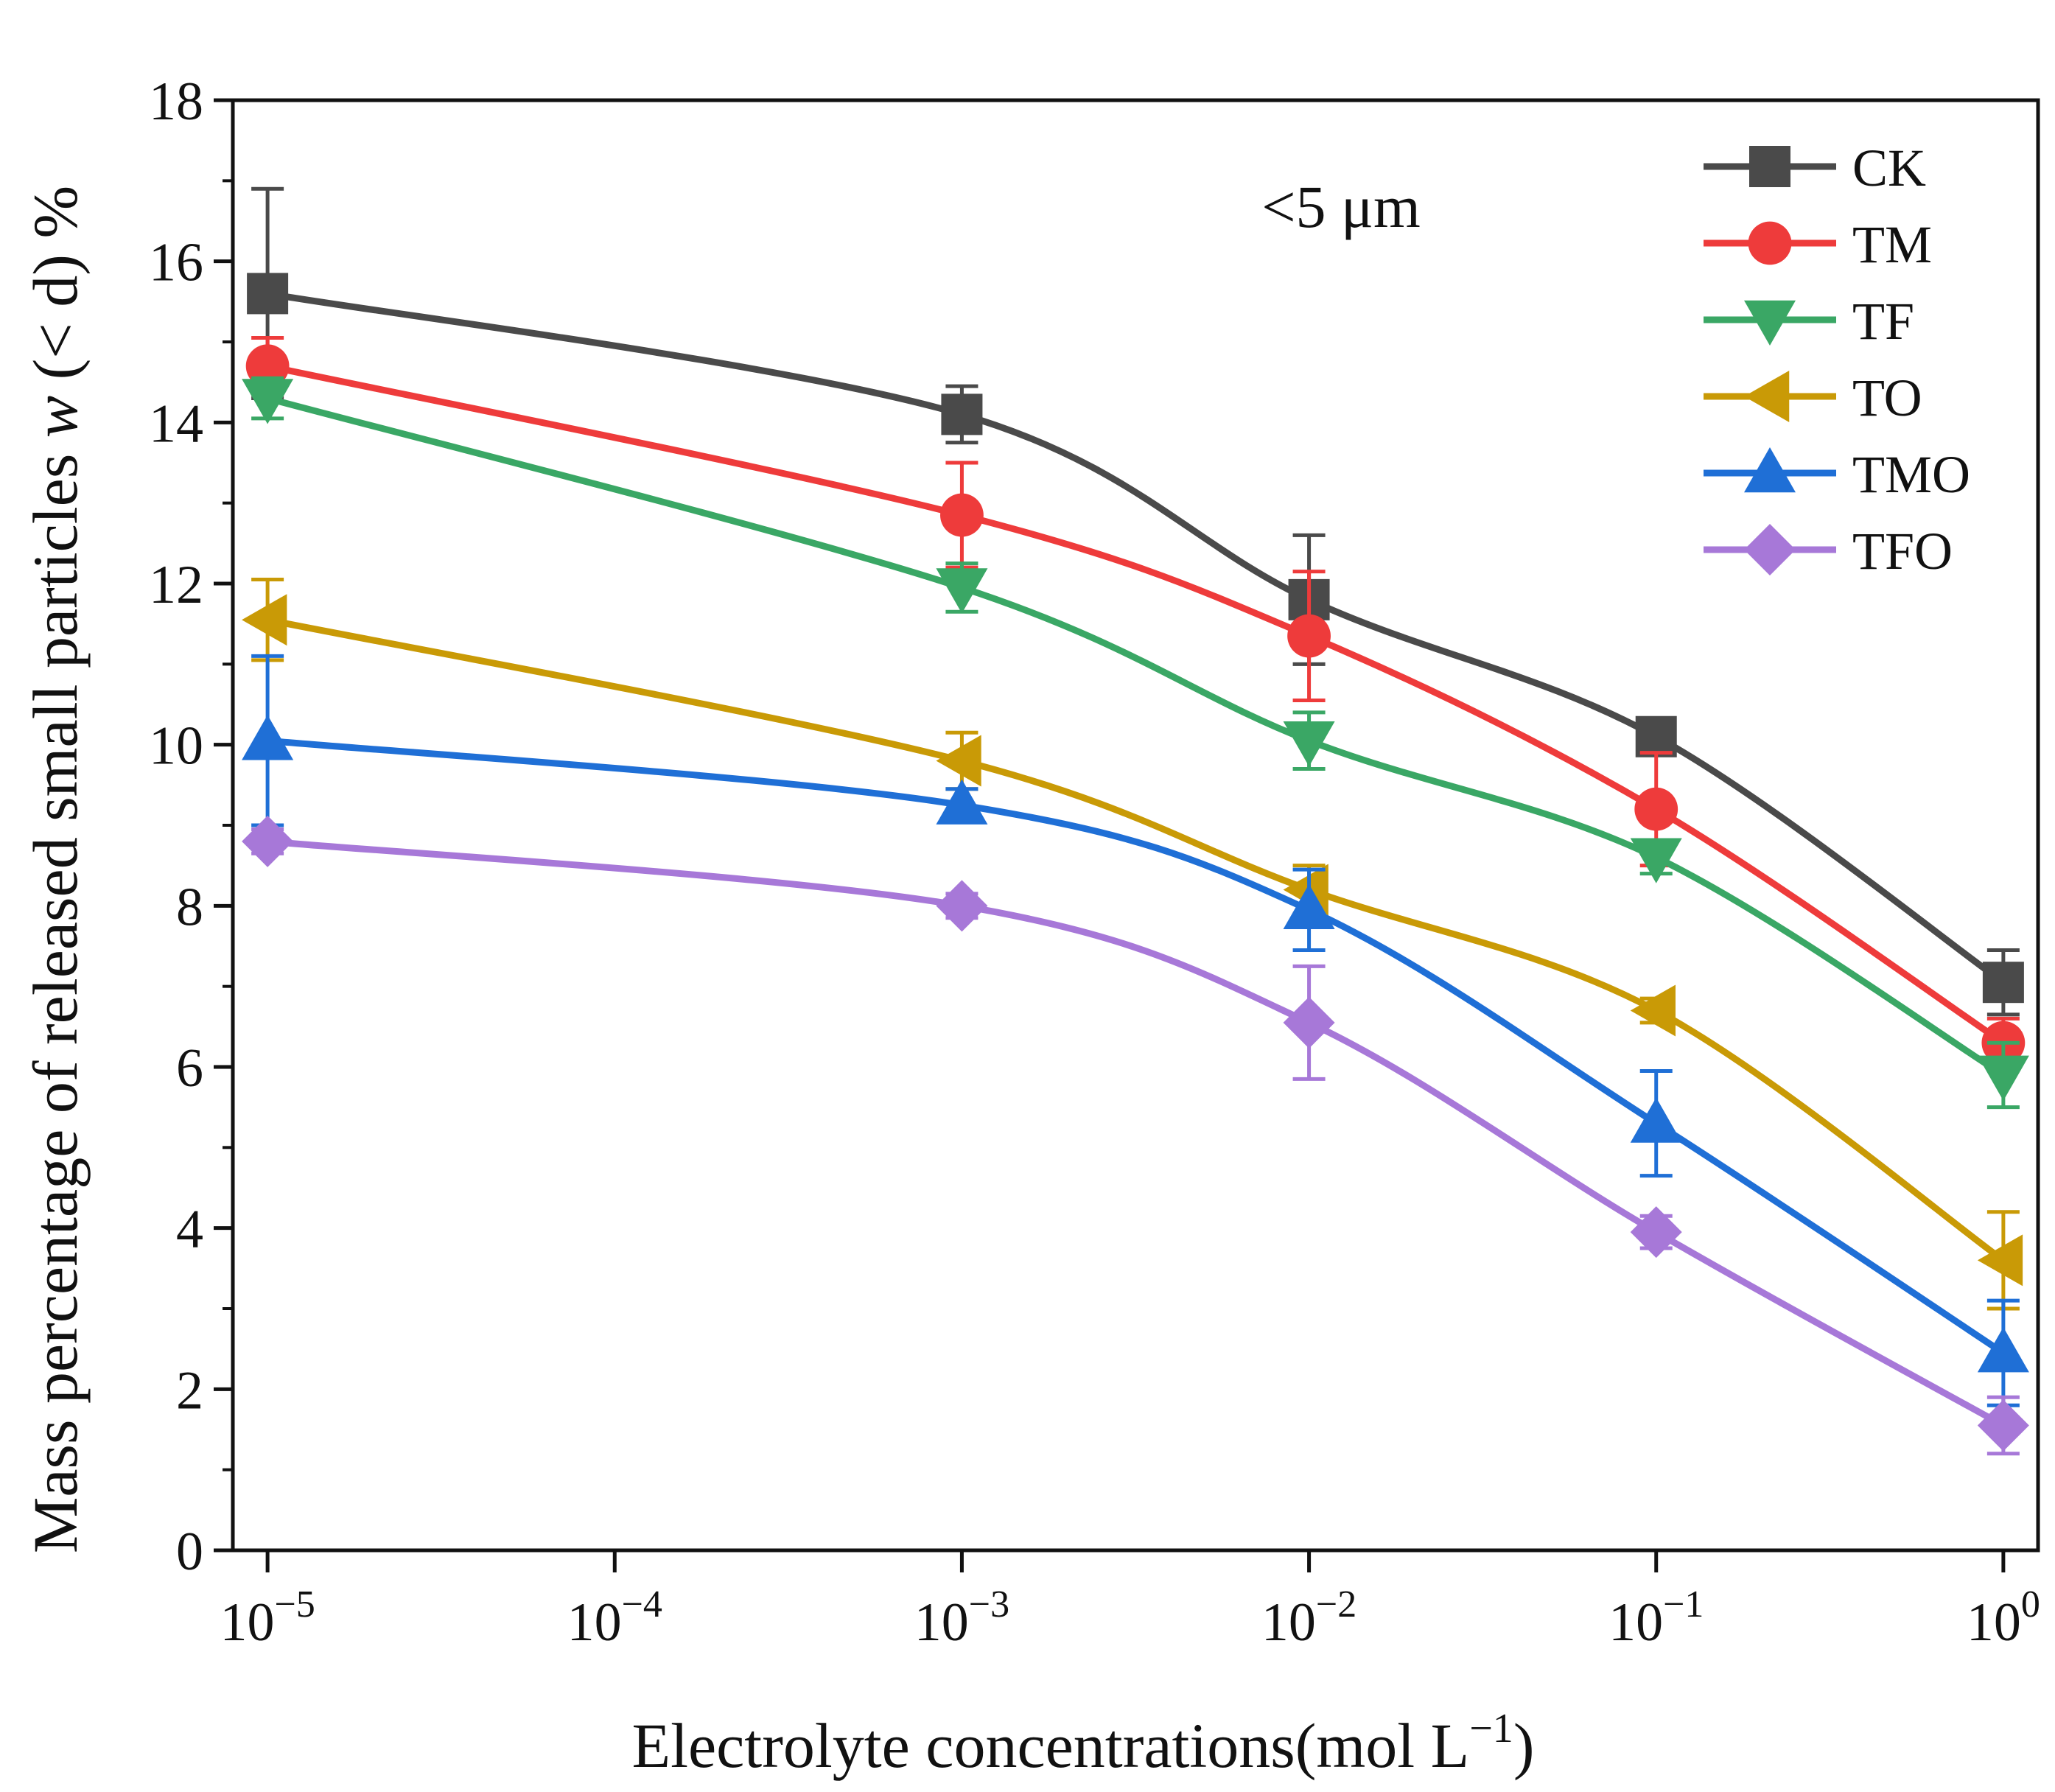 The image size is (2055, 1792). I want to click on x-tick-label: 10⁻³, so click(961, 1618).